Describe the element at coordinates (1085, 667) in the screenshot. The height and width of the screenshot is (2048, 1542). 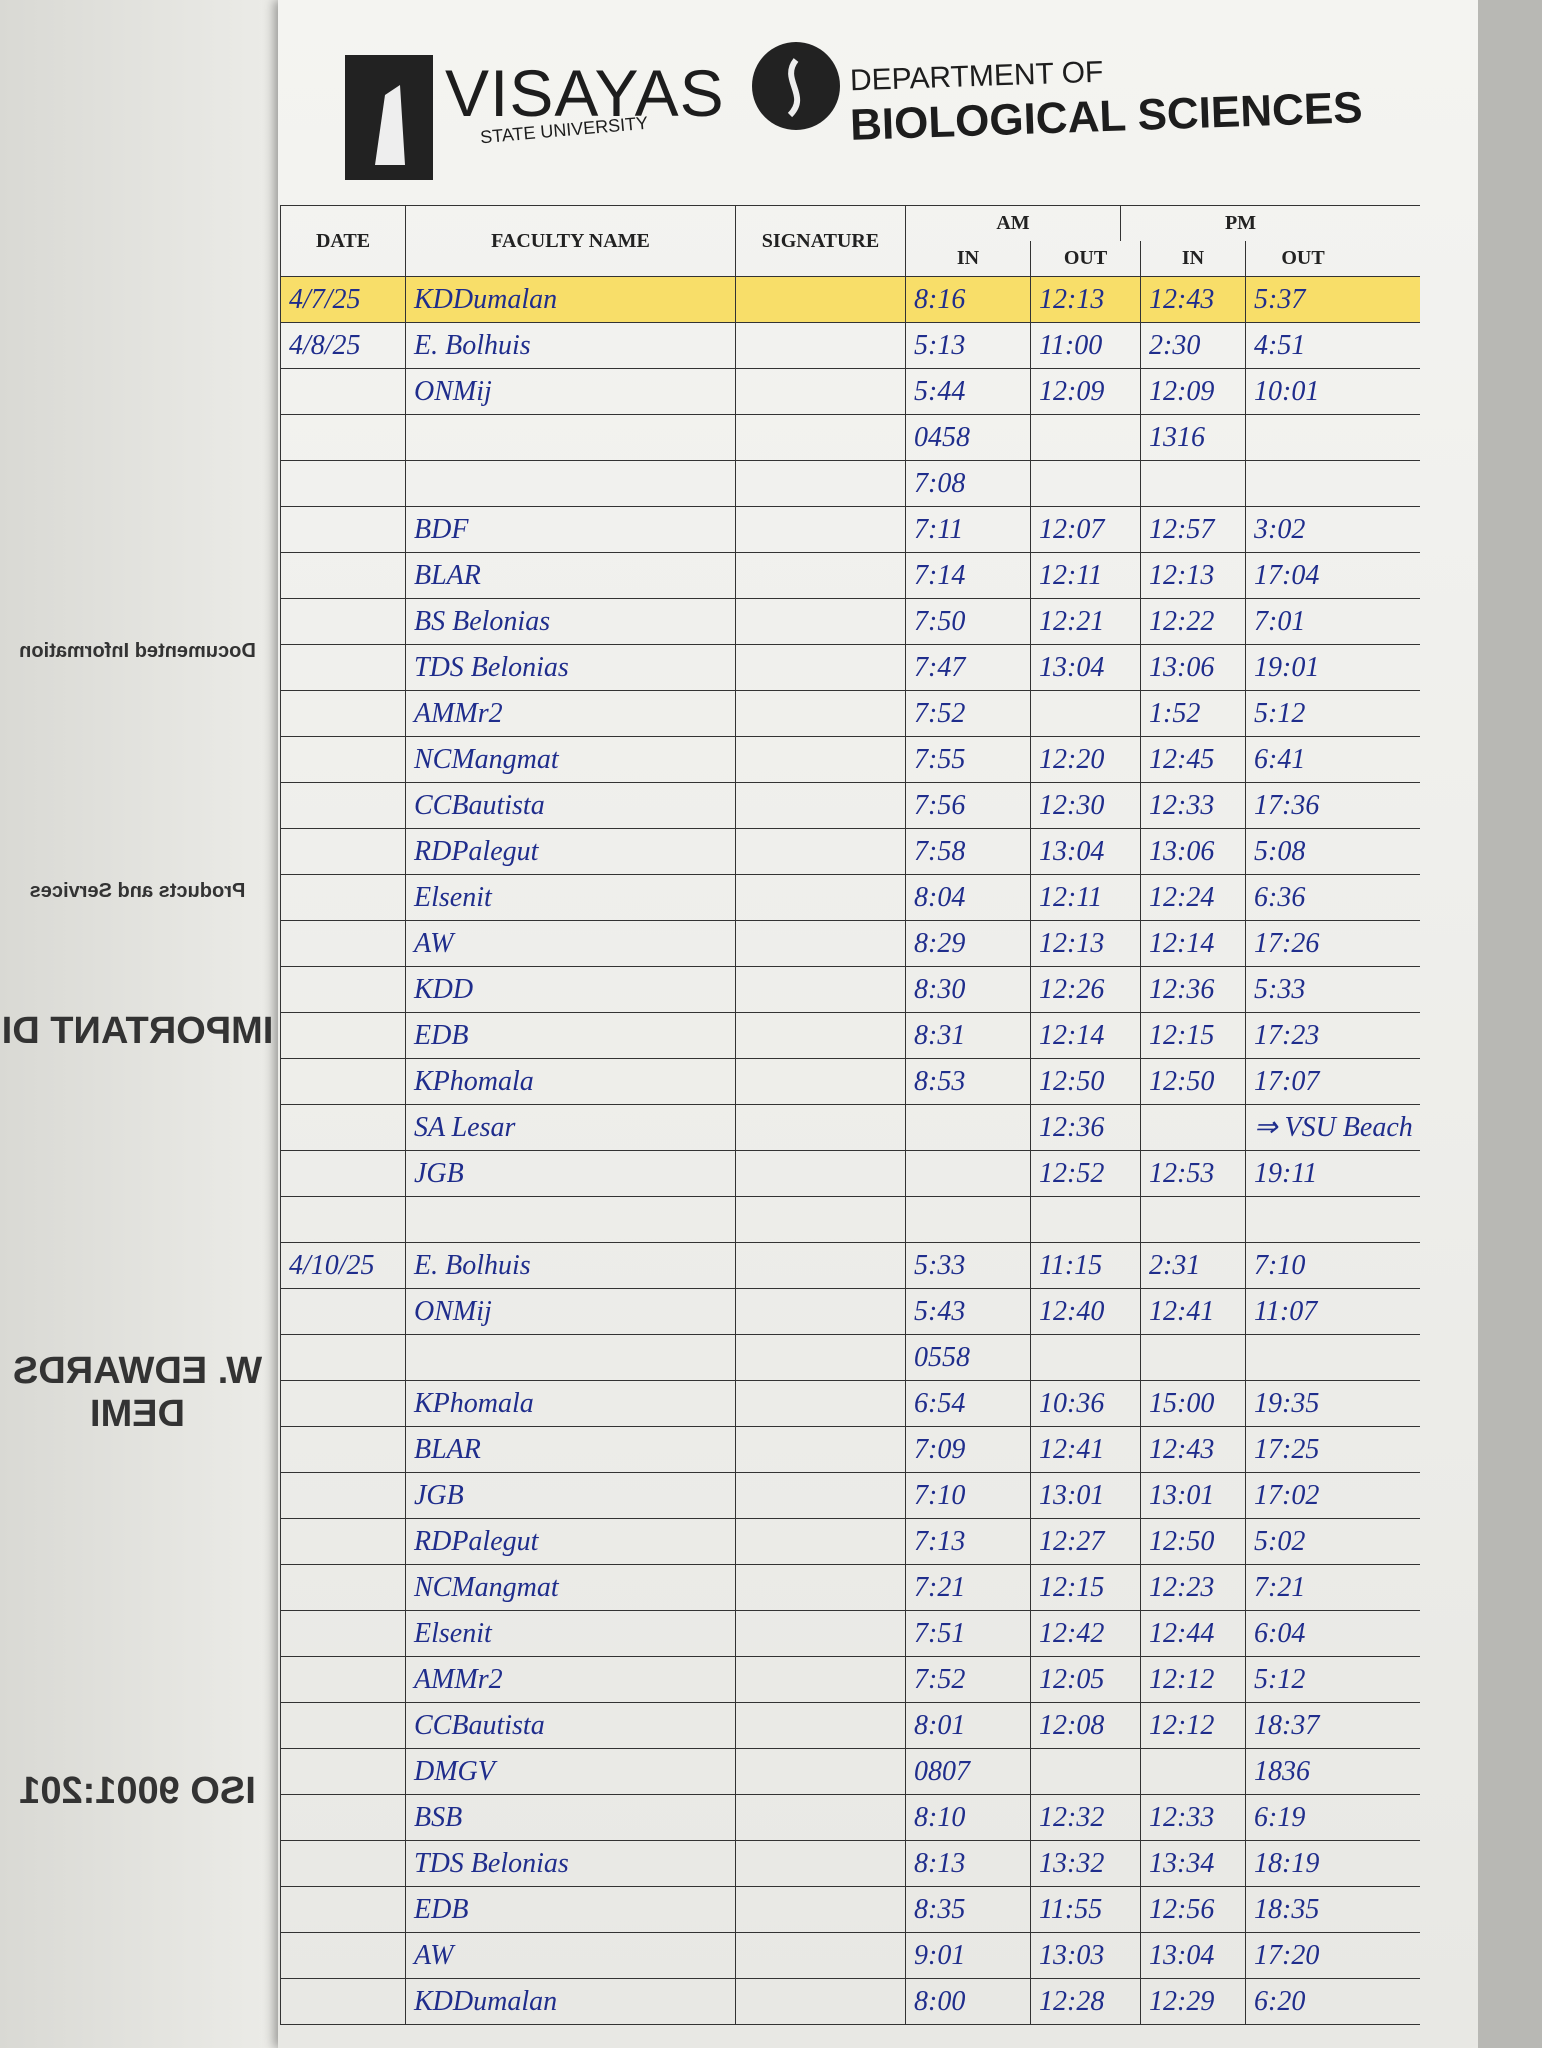
I see `am-out-cell: 13:04` at that location.